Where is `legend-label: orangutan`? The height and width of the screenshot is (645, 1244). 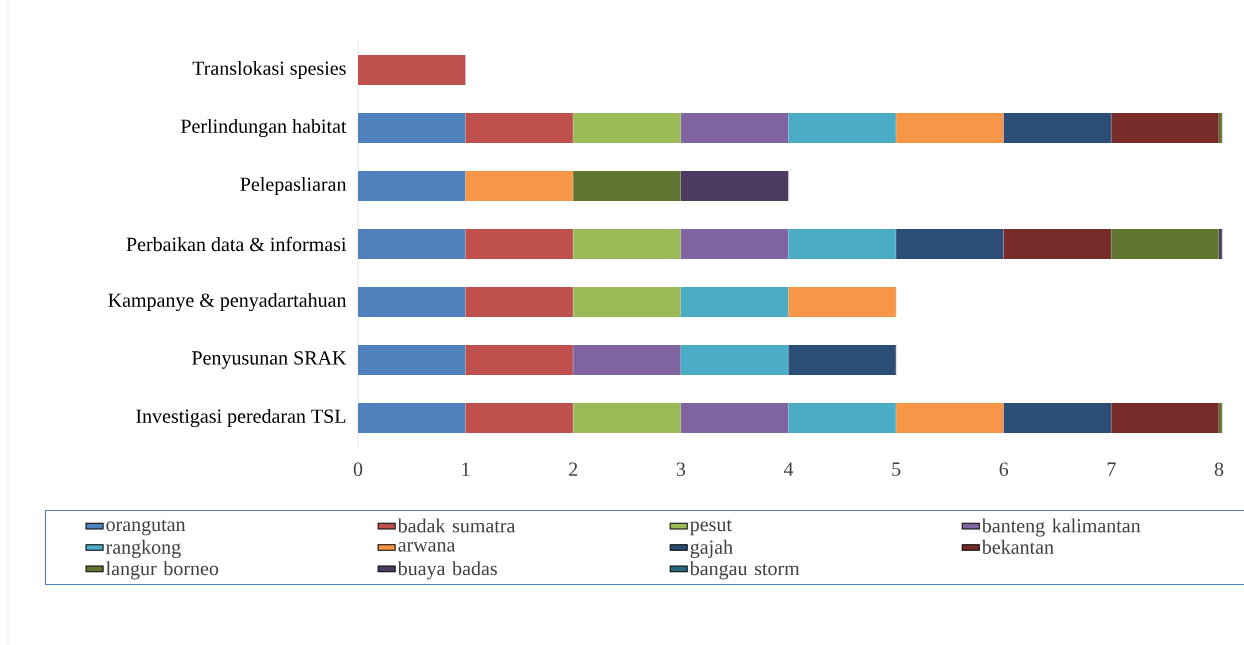 legend-label: orangutan is located at coordinates (146, 527).